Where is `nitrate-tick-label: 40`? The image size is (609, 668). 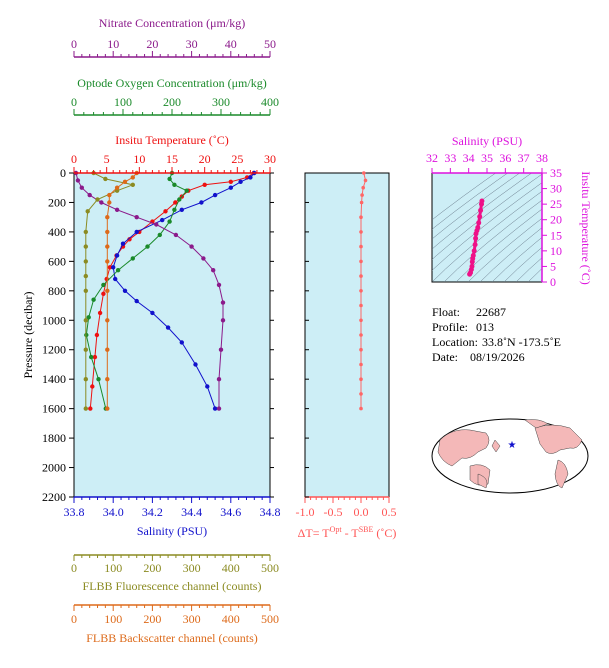
nitrate-tick-label: 40 is located at coordinates (231, 44).